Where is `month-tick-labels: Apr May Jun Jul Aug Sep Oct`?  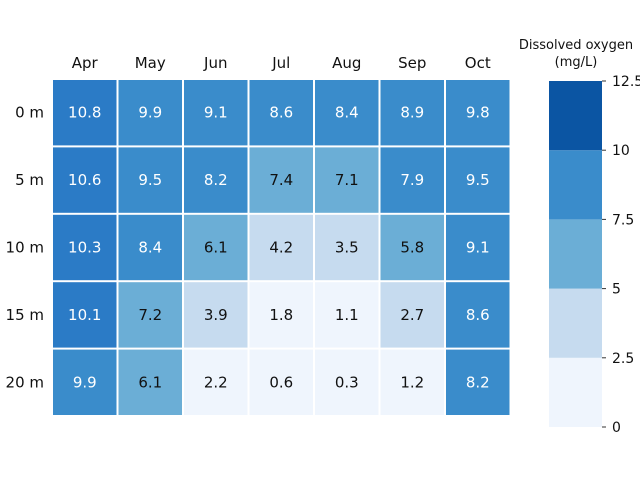
month-tick-labels: Apr May Jun Jul Aug Sep Oct is located at coordinates (281, 63).